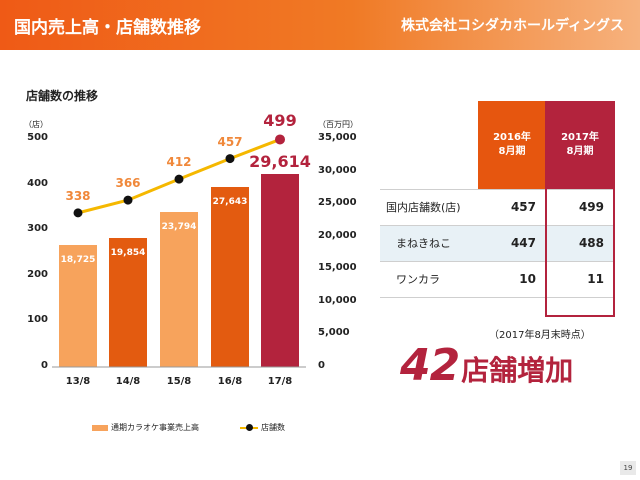 The height and width of the screenshot is (480, 640). What do you see at coordinates (512, 279) in the screenshot?
I see `cell-2016: 10` at bounding box center [512, 279].